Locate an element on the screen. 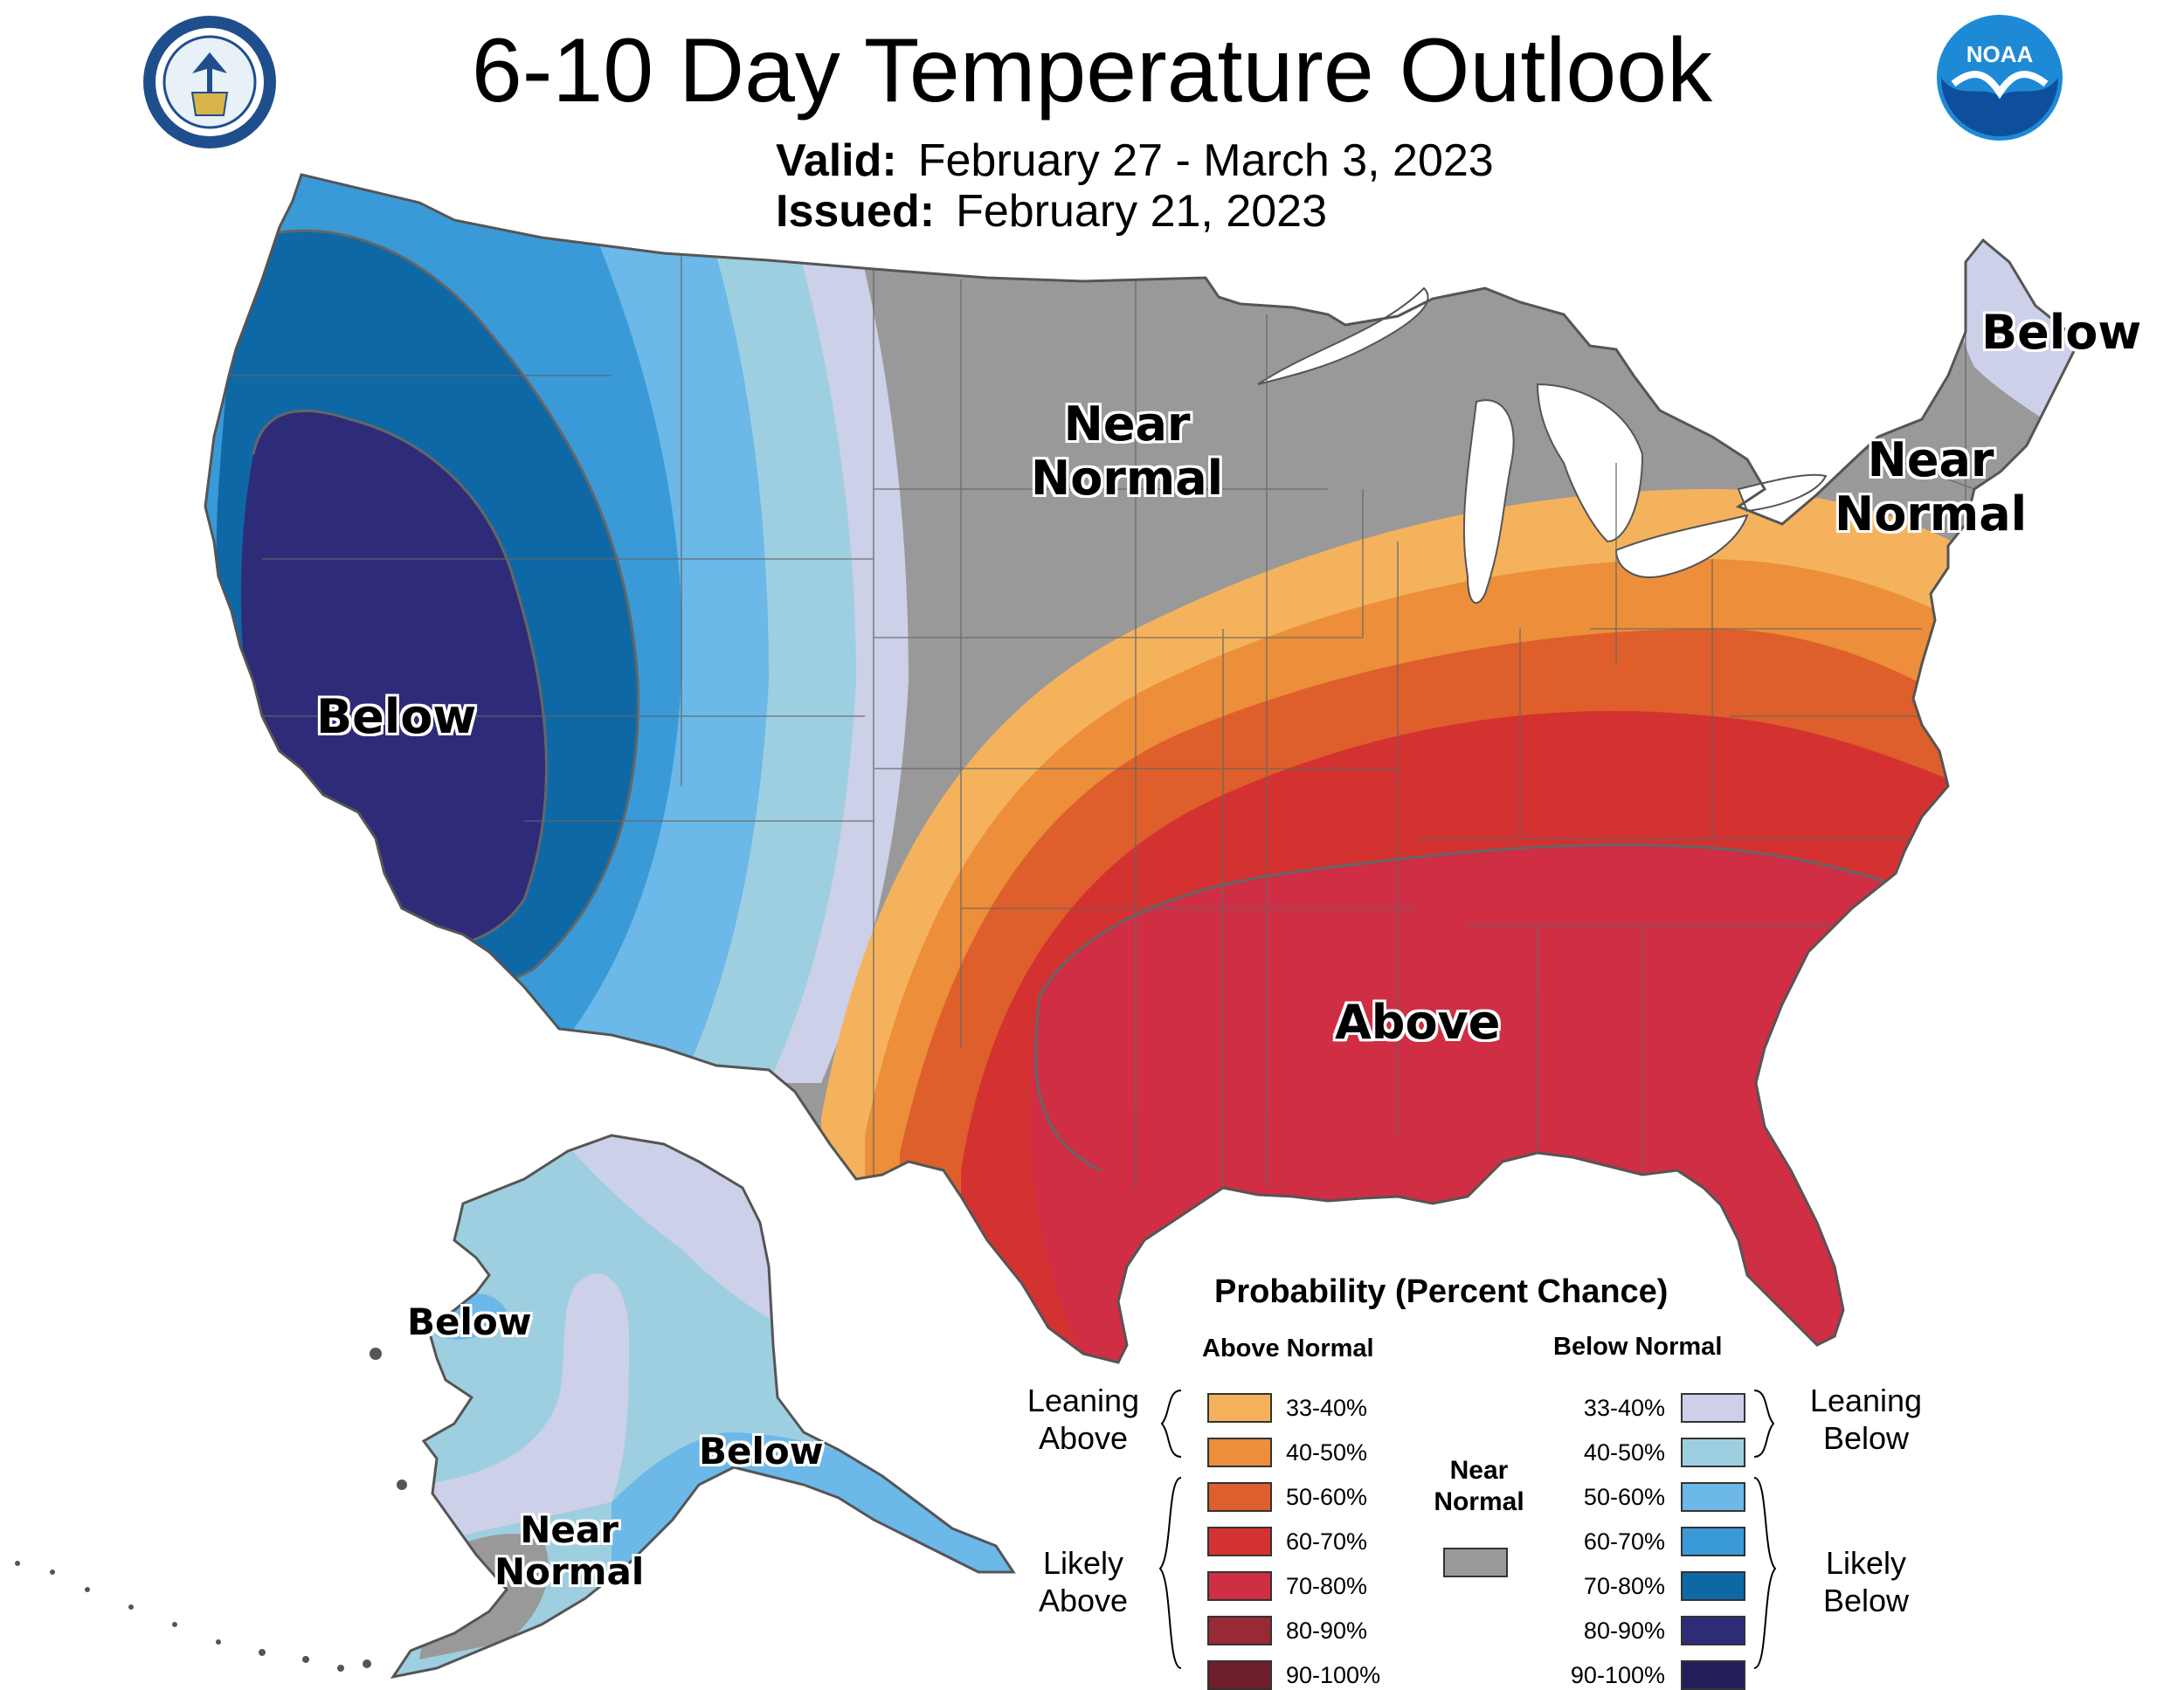 The height and width of the screenshot is (1690, 2184). issued-value: February 21, 2023 is located at coordinates (1141, 211).